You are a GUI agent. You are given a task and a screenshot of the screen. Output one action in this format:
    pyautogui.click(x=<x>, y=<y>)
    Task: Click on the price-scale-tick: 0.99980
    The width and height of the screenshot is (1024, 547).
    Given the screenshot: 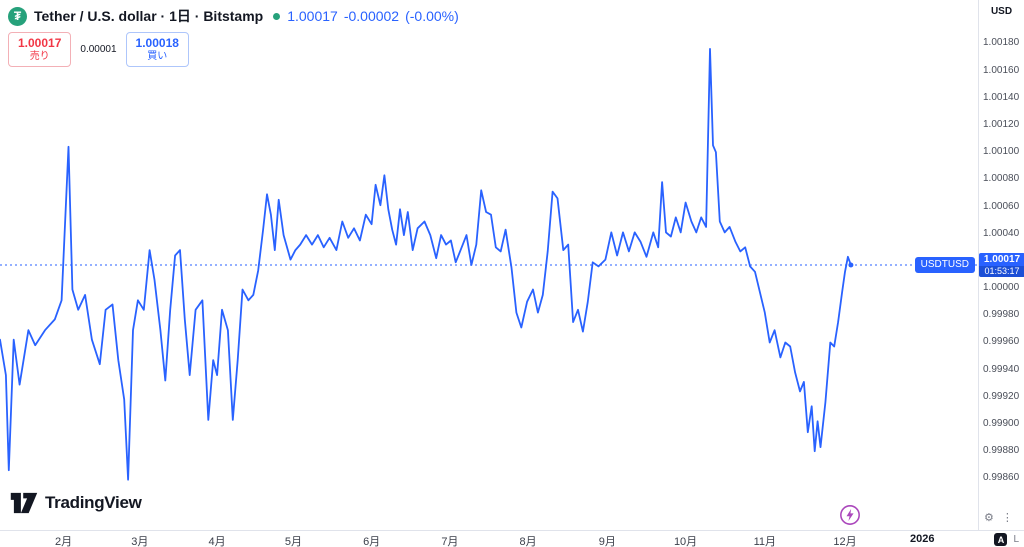 What is the action you would take?
    pyautogui.click(x=1001, y=315)
    